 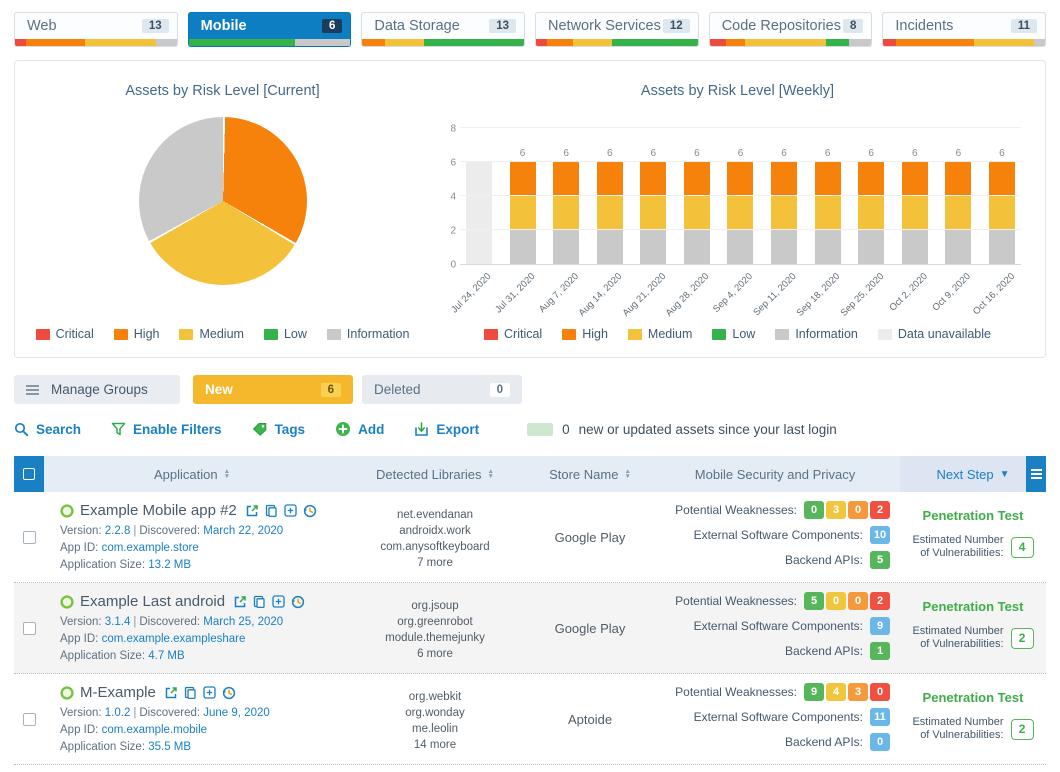 What do you see at coordinates (236, 713) in the screenshot?
I see `discovered-date: June 9, 2020` at bounding box center [236, 713].